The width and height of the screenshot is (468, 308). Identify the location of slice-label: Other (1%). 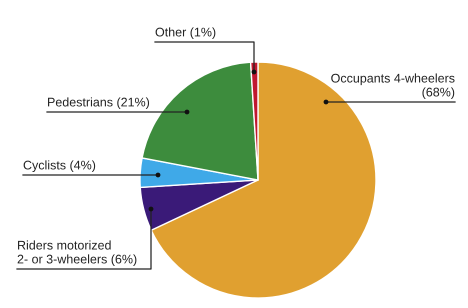
(186, 33).